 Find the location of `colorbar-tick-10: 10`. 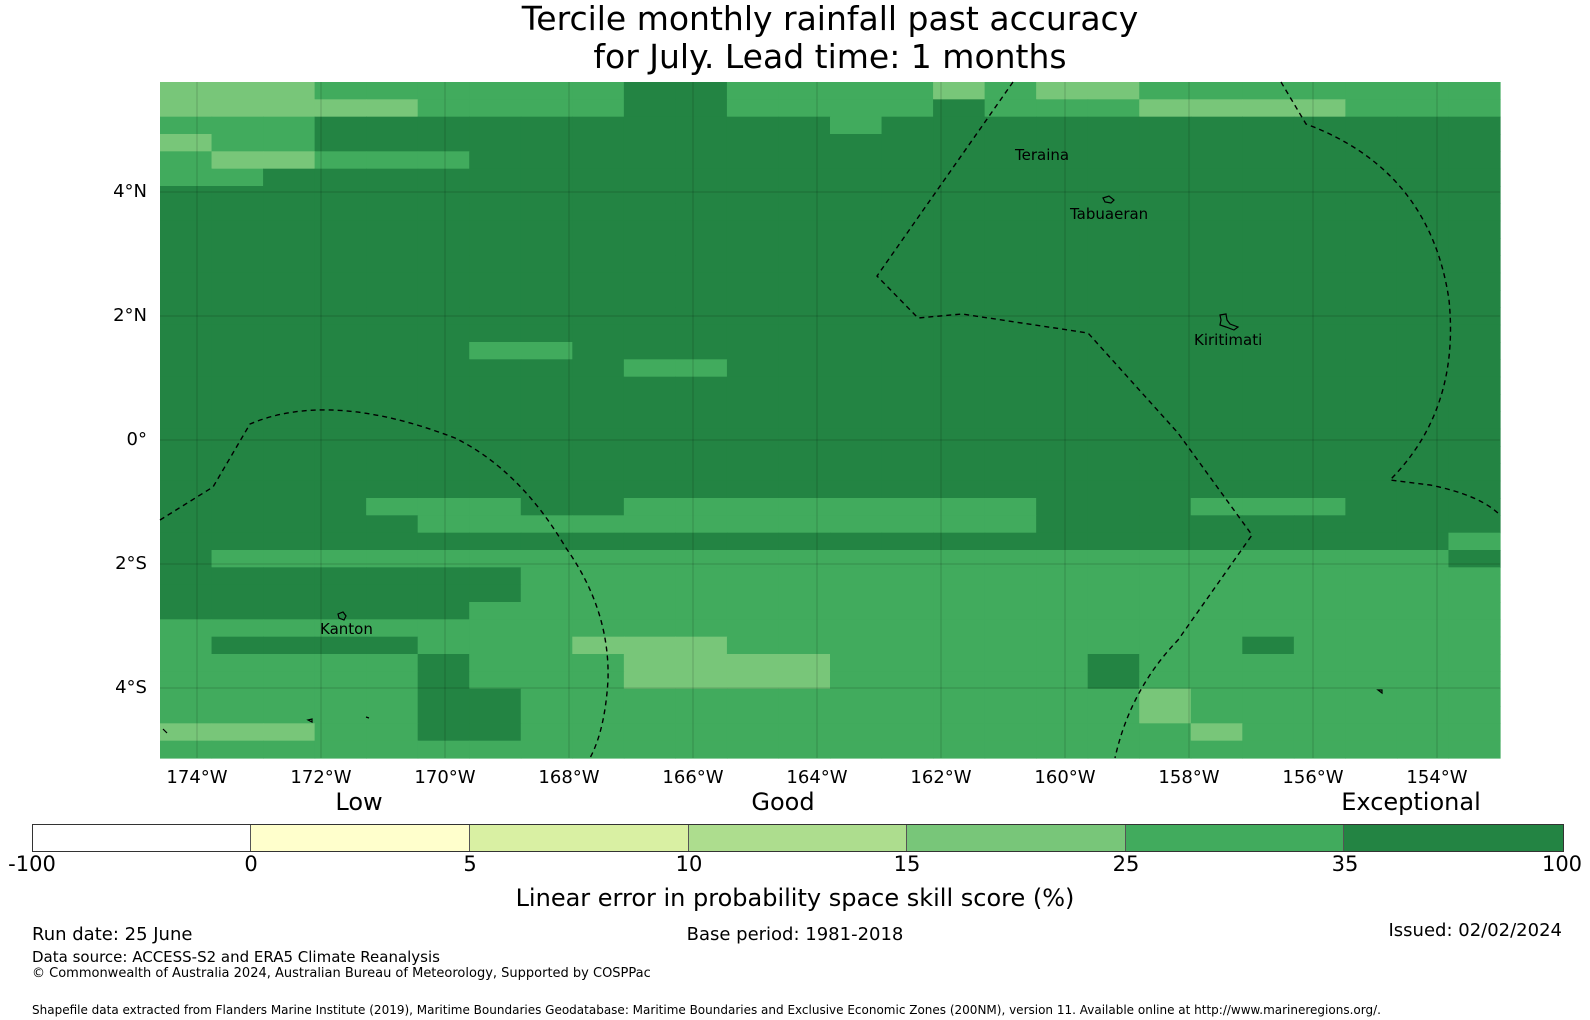

colorbar-tick-10: 10 is located at coordinates (689, 864).